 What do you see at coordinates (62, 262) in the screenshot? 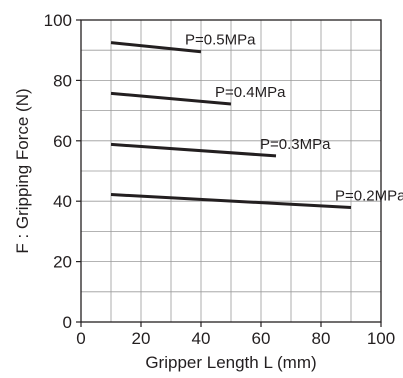
I see `y-tick-label: 20` at bounding box center [62, 262].